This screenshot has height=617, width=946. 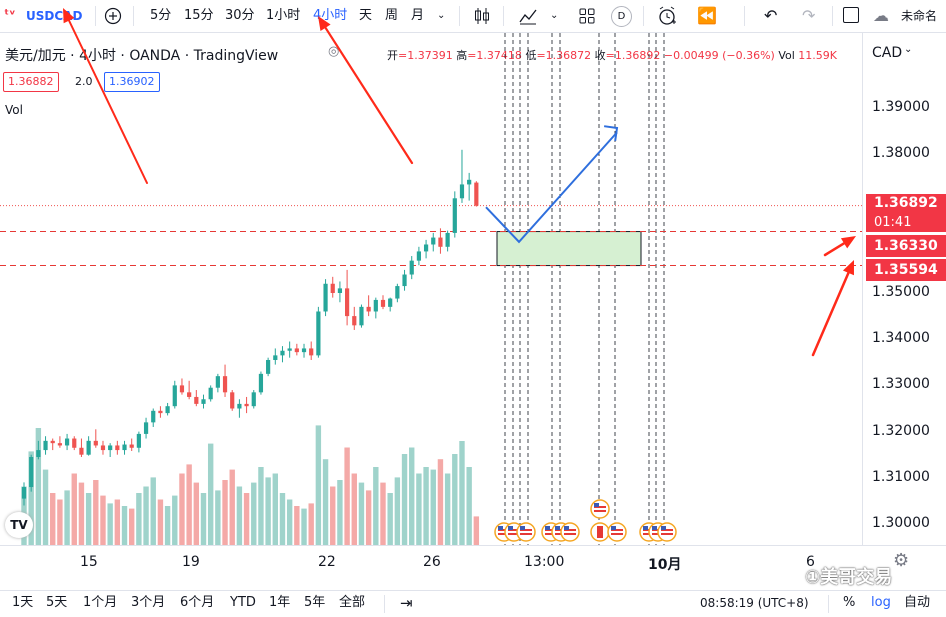 I want to click on range-1d: 1天, so click(x=23, y=602).